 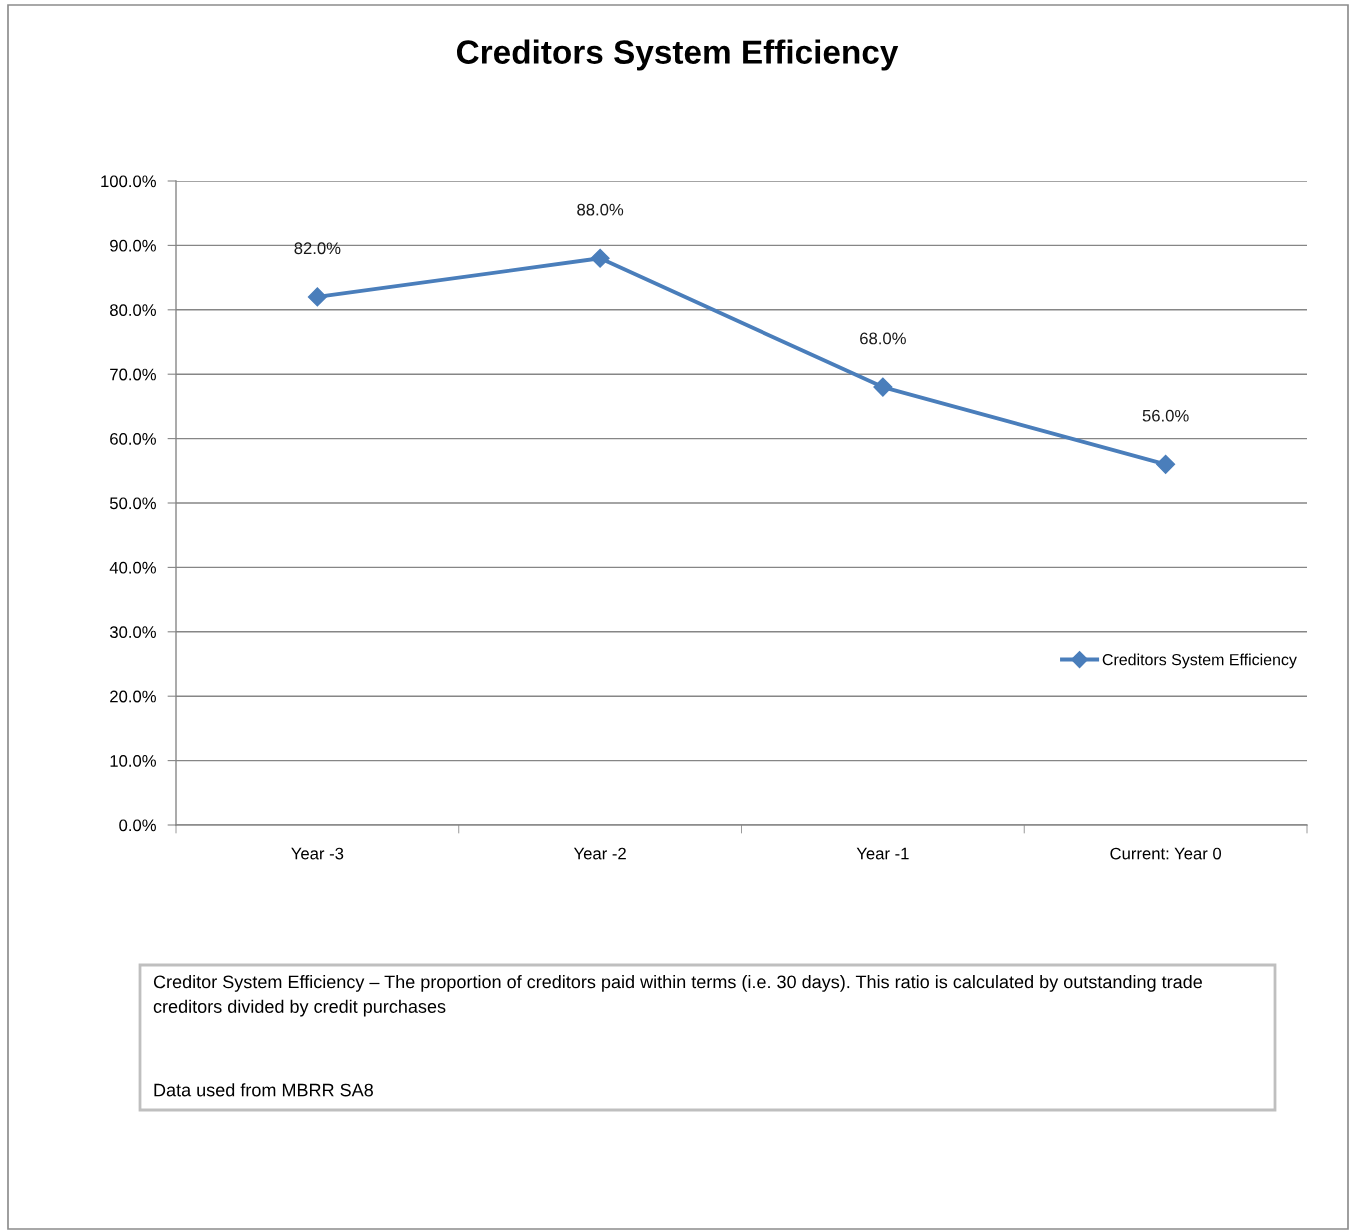 What do you see at coordinates (1199, 661) in the screenshot?
I see `legend-label: Creditors System Efficiency` at bounding box center [1199, 661].